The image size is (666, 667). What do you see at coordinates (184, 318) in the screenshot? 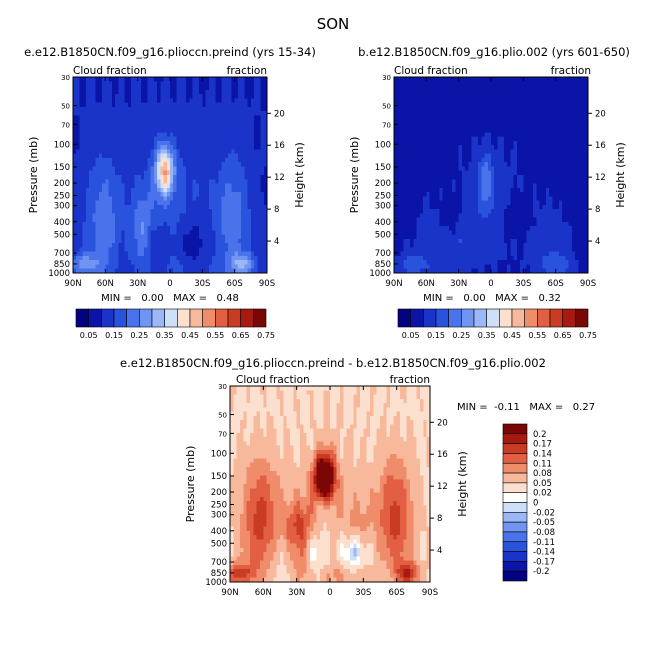
I see `colorbar-swatch` at bounding box center [184, 318].